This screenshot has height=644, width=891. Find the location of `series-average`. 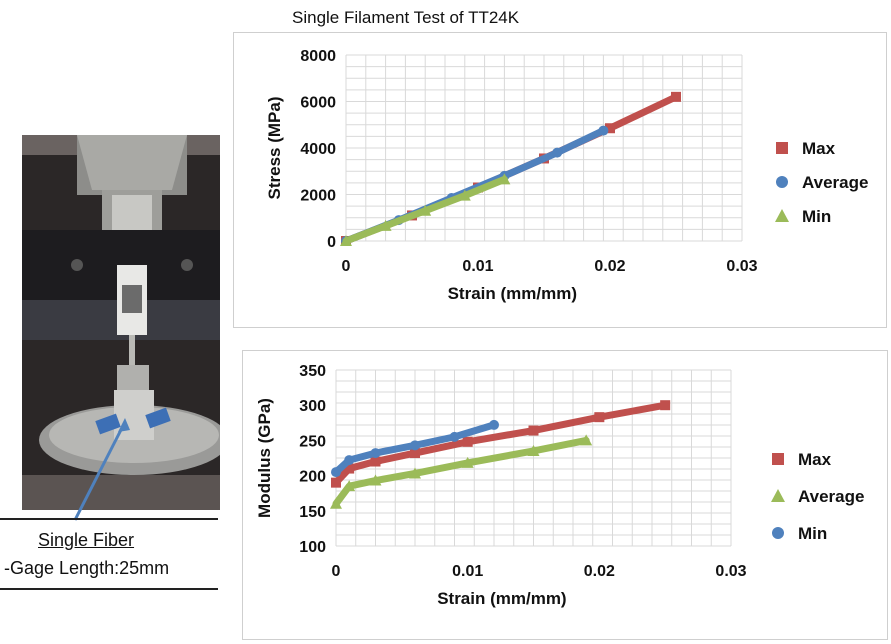

series-average is located at coordinates (461, 471).